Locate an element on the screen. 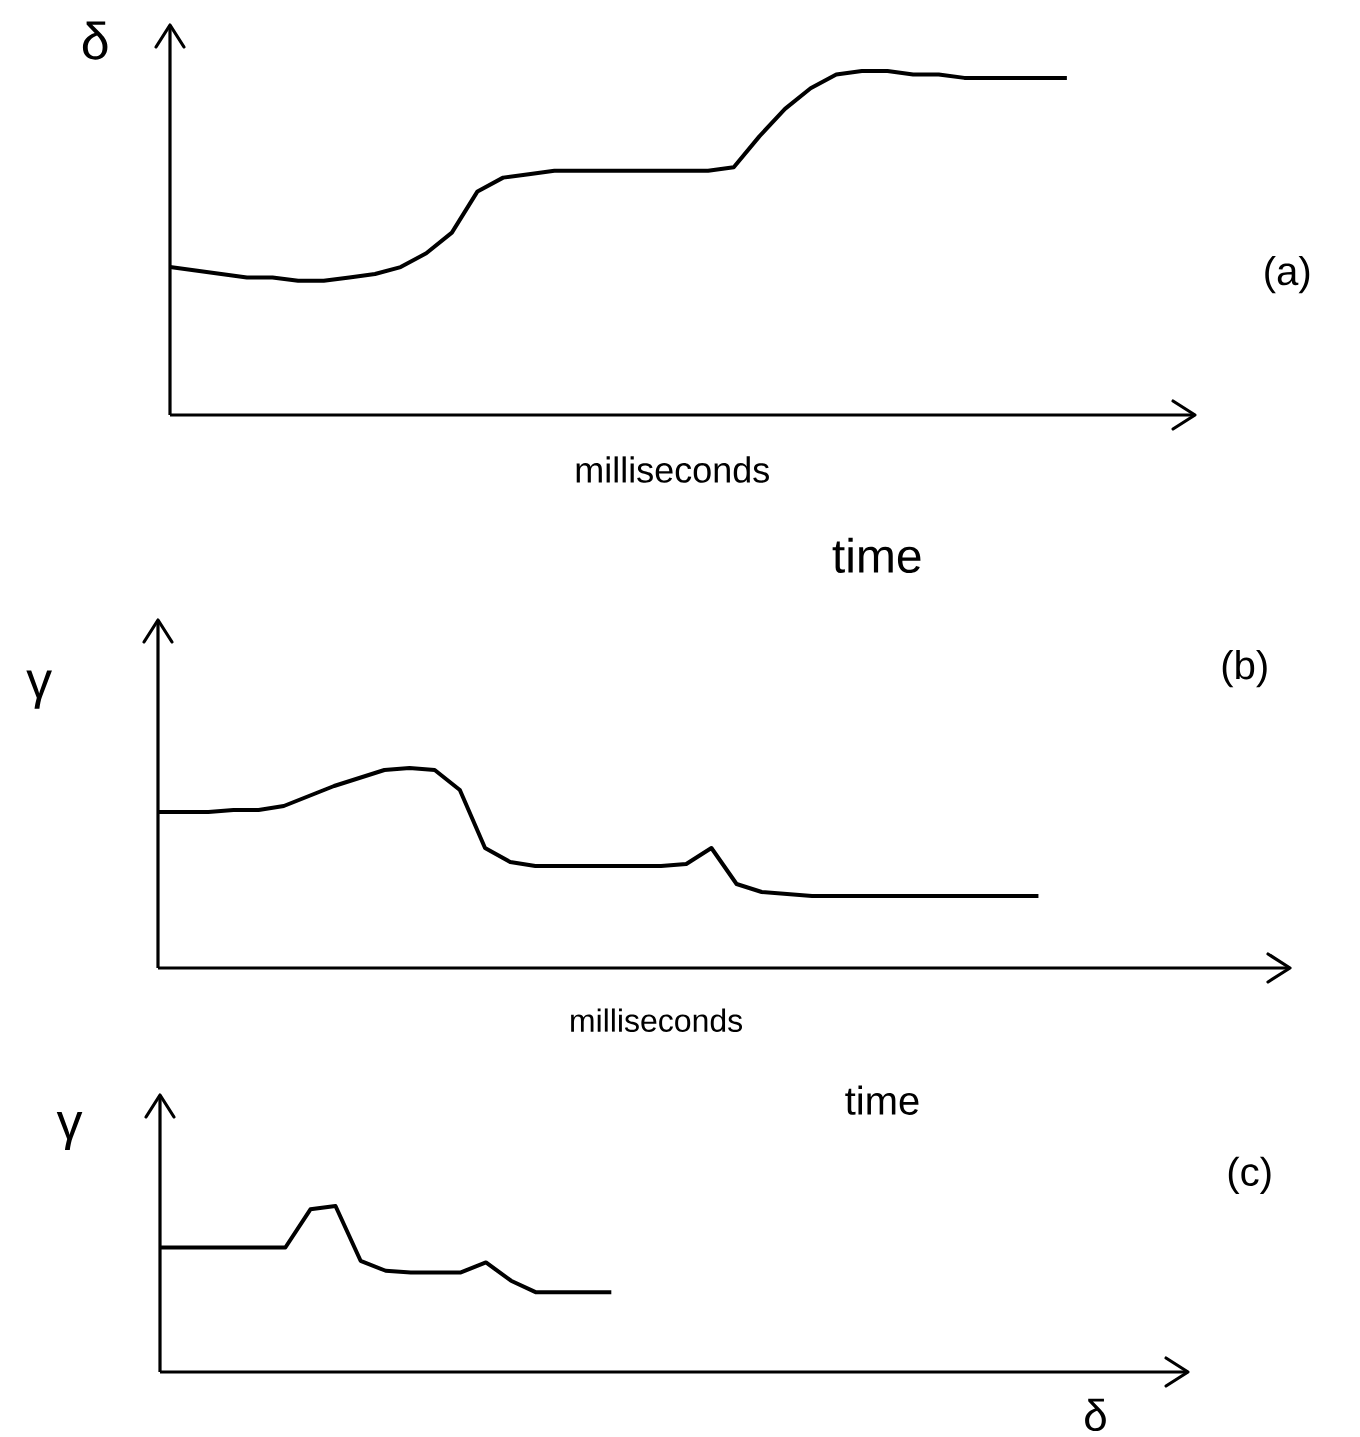  y-axis-title: δ is located at coordinates (95, 40).